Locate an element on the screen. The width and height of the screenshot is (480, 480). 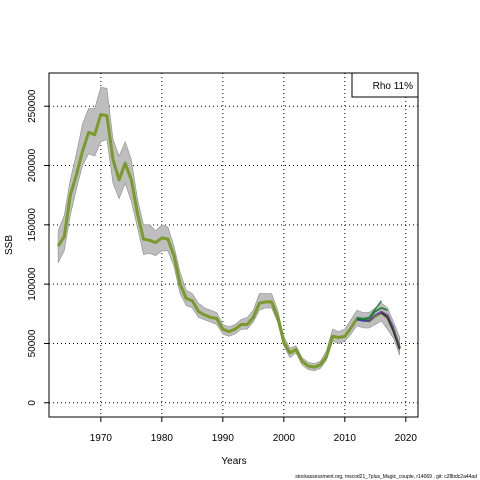
x-axis: 1970 1980 1990 2000 2010 2020 is located at coordinates (254, 430).